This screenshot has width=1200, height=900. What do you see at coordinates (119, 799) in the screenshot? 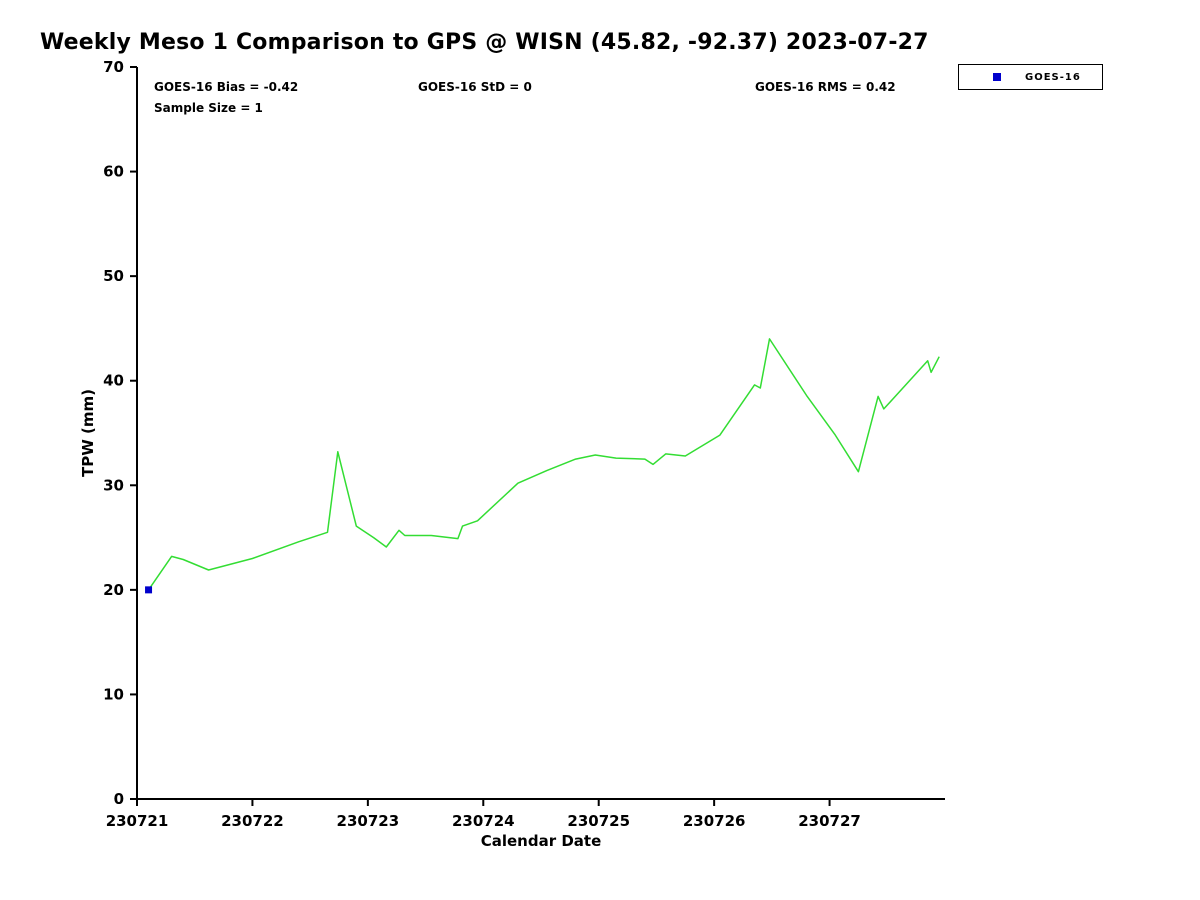
I see `y-tick-label: 0` at bounding box center [119, 799].